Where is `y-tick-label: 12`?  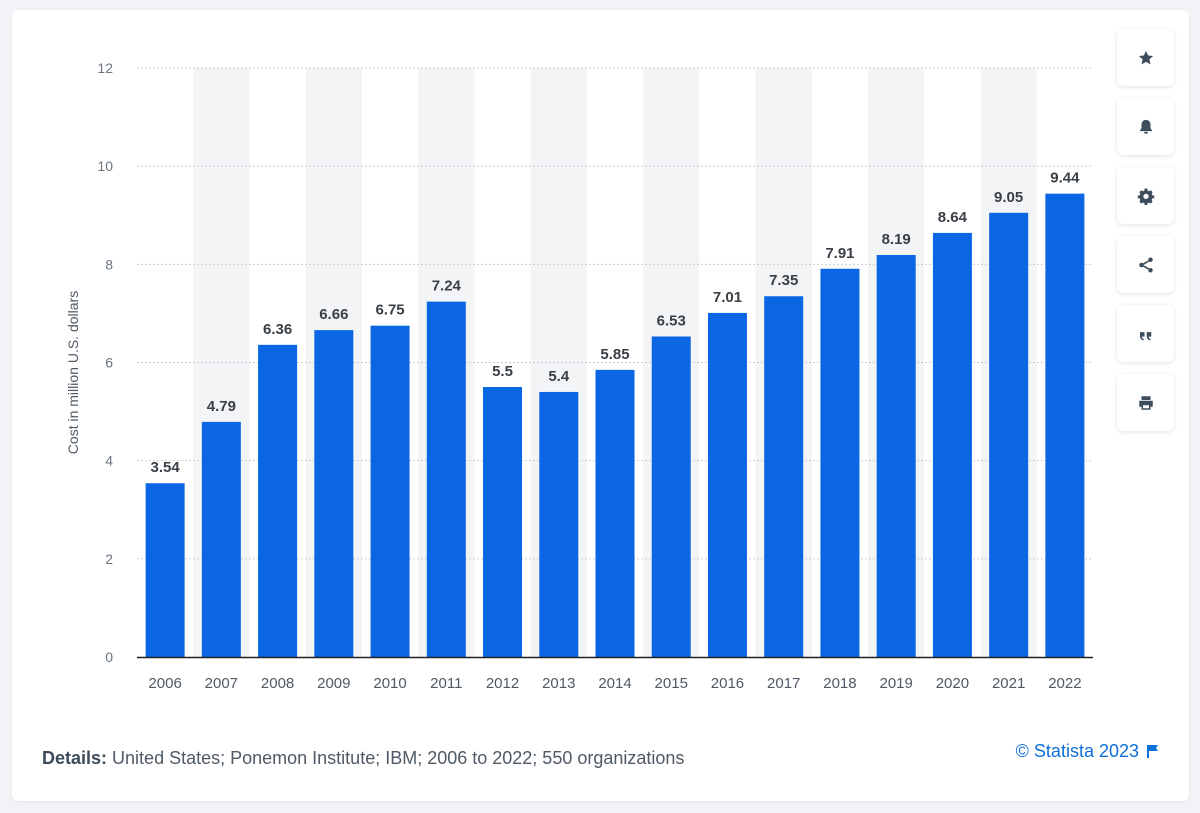 y-tick-label: 12 is located at coordinates (105, 68).